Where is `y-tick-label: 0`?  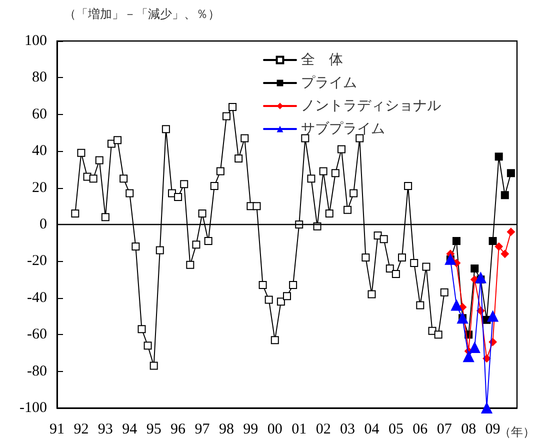 y-tick-label: 0 is located at coordinates (43, 224).